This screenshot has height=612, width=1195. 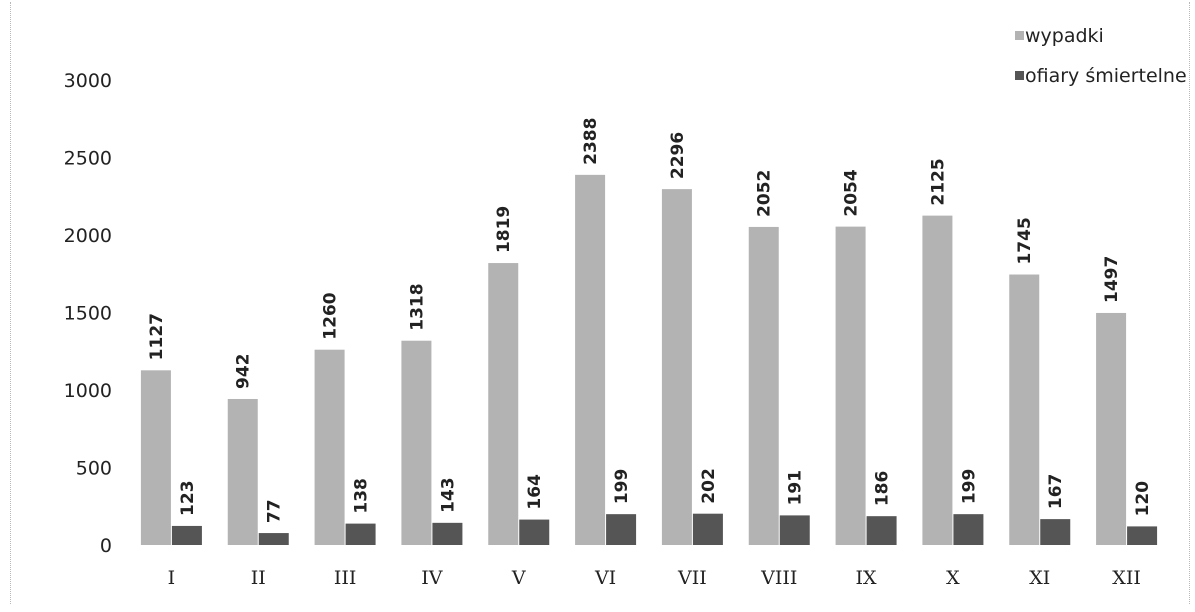 I want to click on data-label: 1745, so click(x=1025, y=240).